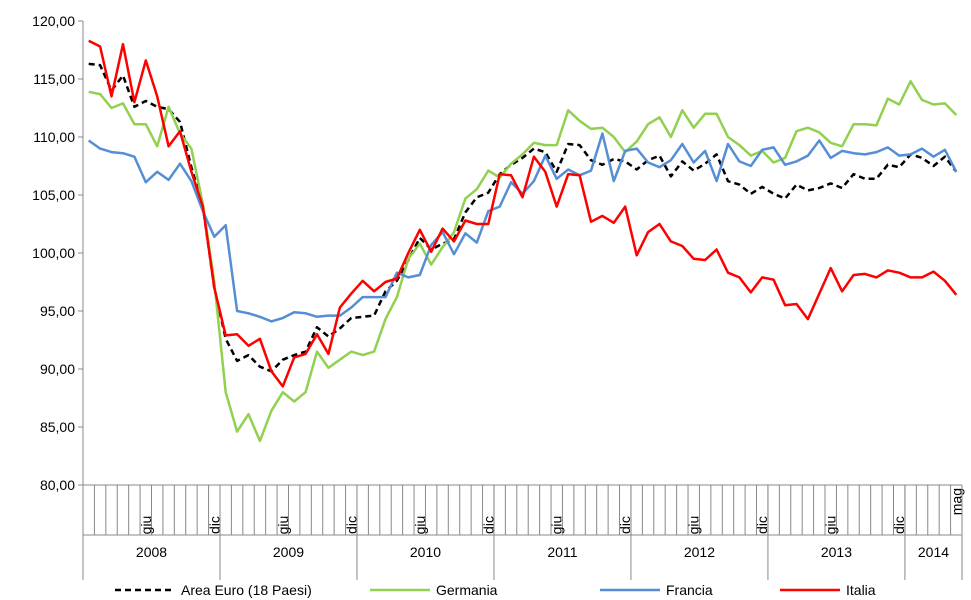 The height and width of the screenshot is (600, 971). Describe the element at coordinates (151, 552) in the screenshot. I see `year-label: 2008` at that location.